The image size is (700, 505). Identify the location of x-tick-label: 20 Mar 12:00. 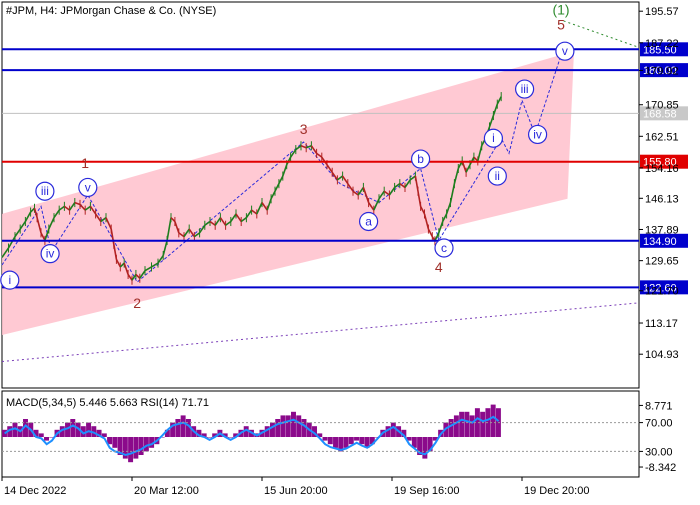
(166, 491).